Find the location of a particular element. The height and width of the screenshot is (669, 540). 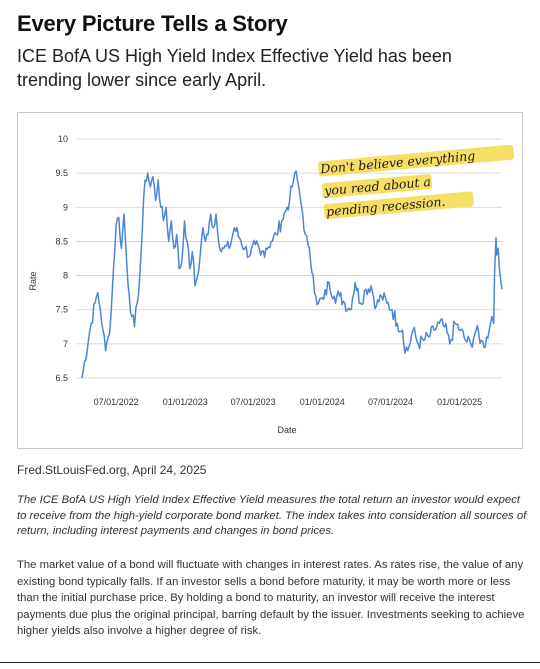

annotation-line-2: you read about a is located at coordinates (377, 186).